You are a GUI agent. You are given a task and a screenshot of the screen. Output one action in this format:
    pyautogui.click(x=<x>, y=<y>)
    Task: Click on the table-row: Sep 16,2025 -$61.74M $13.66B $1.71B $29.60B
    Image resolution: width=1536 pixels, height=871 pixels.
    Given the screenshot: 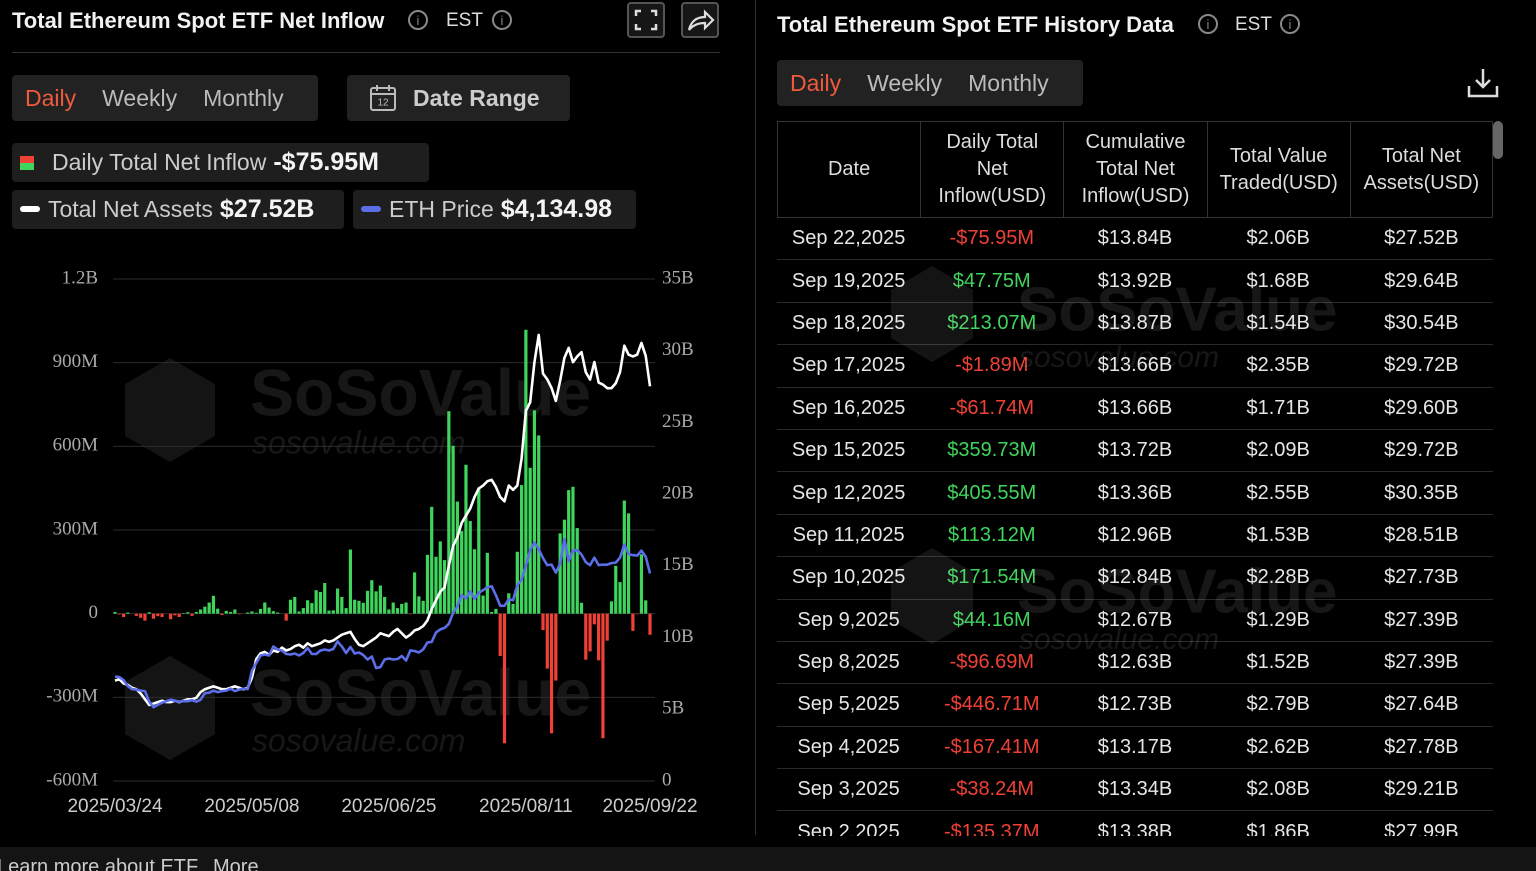 What is the action you would take?
    pyautogui.click(x=1135, y=409)
    